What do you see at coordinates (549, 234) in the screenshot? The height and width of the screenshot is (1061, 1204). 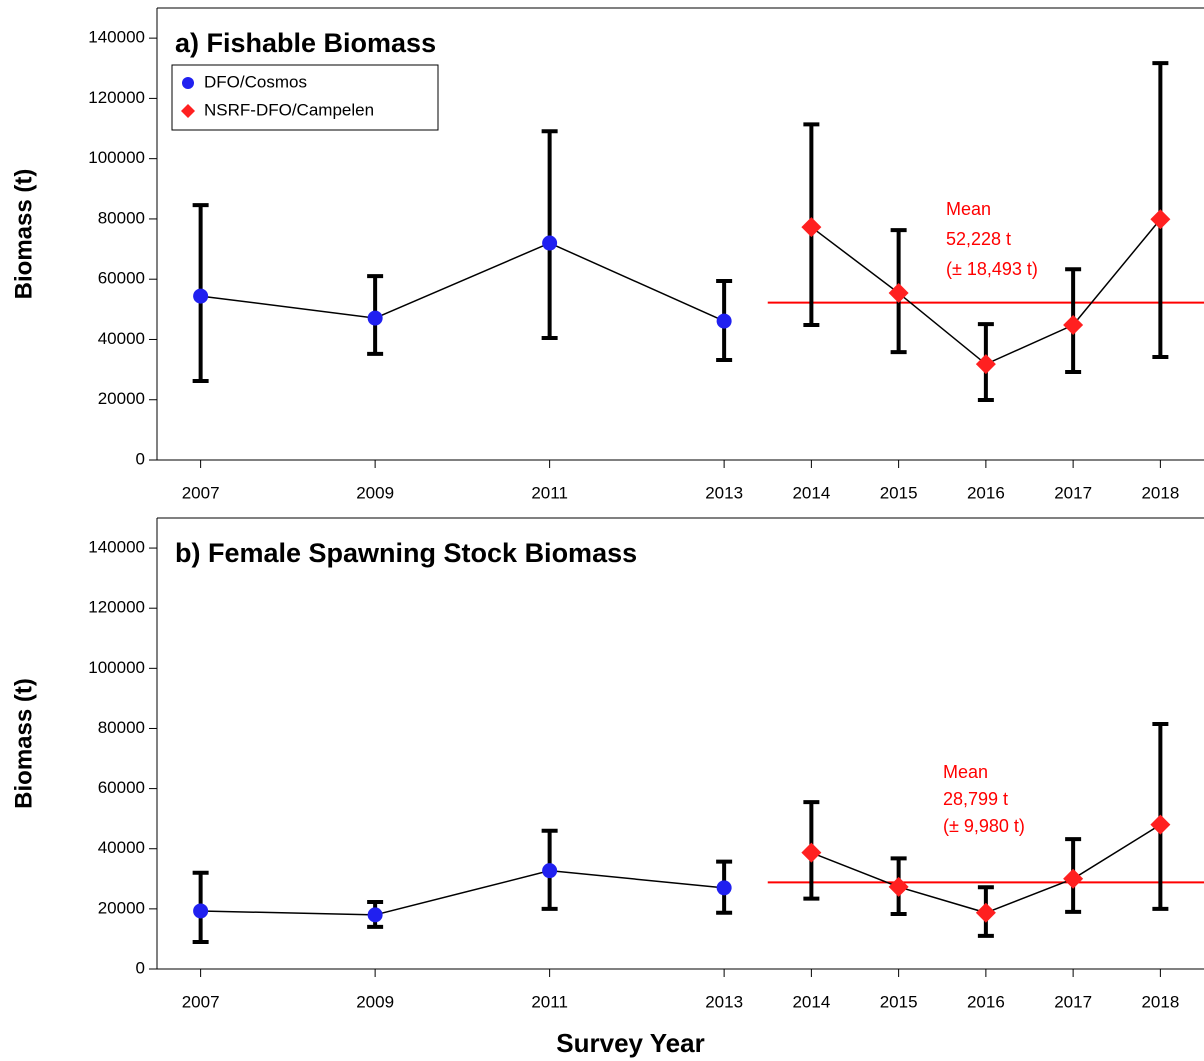 I see `error-bar` at bounding box center [549, 234].